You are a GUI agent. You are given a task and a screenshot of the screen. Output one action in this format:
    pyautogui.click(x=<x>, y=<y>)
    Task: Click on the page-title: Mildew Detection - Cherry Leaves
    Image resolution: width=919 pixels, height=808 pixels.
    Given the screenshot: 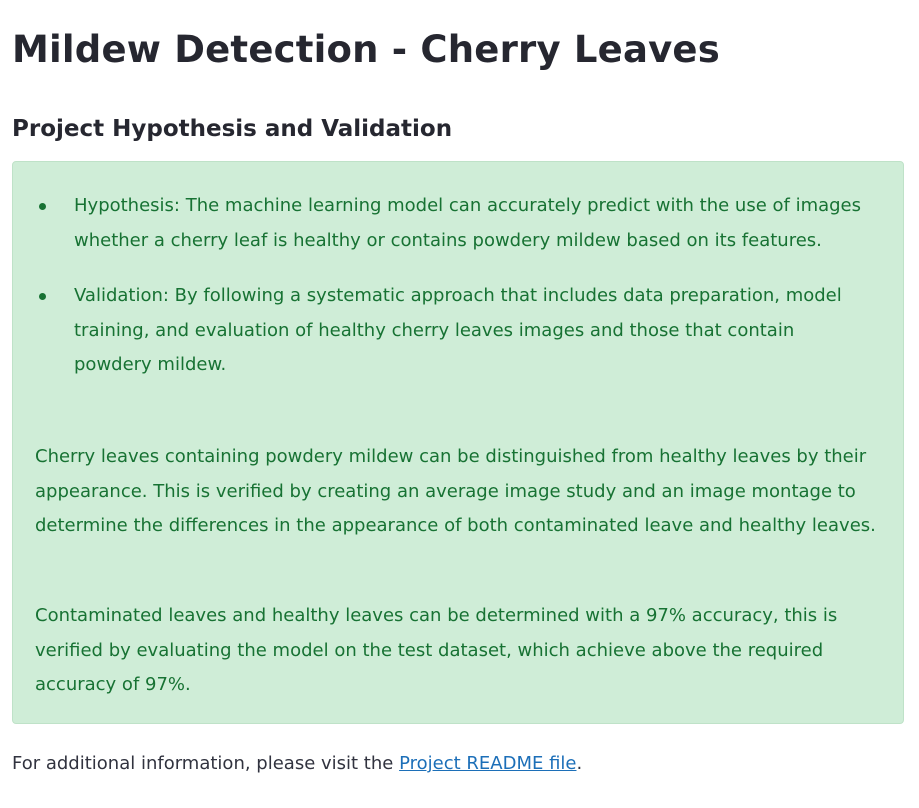 What is the action you would take?
    pyautogui.click(x=366, y=49)
    